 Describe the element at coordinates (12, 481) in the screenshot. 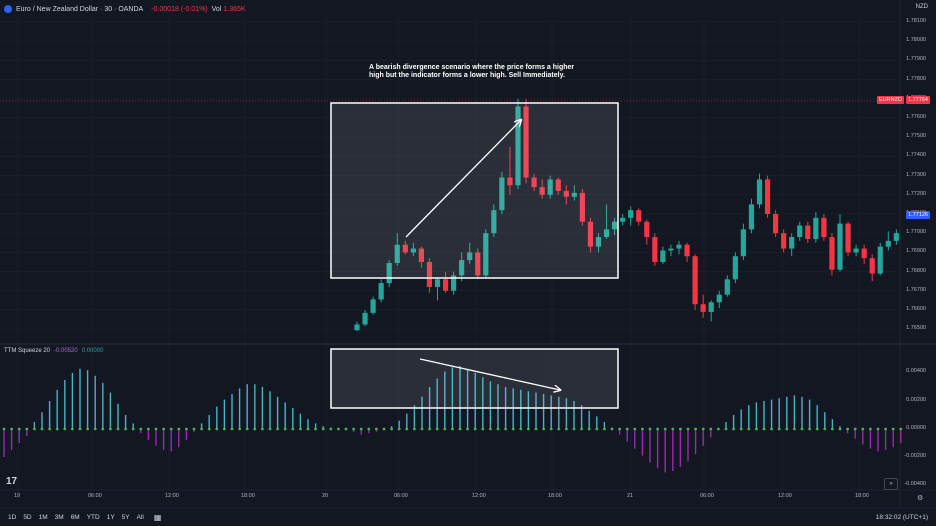

I see `tradingview-logo-icon: 17` at that location.